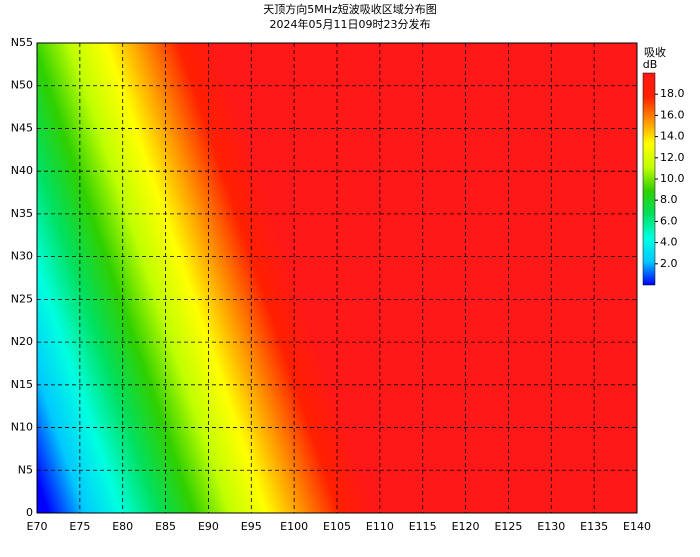 Image resolution: width=700 pixels, height=557 pixels. I want to click on x-tick-label: E75, so click(79, 526).